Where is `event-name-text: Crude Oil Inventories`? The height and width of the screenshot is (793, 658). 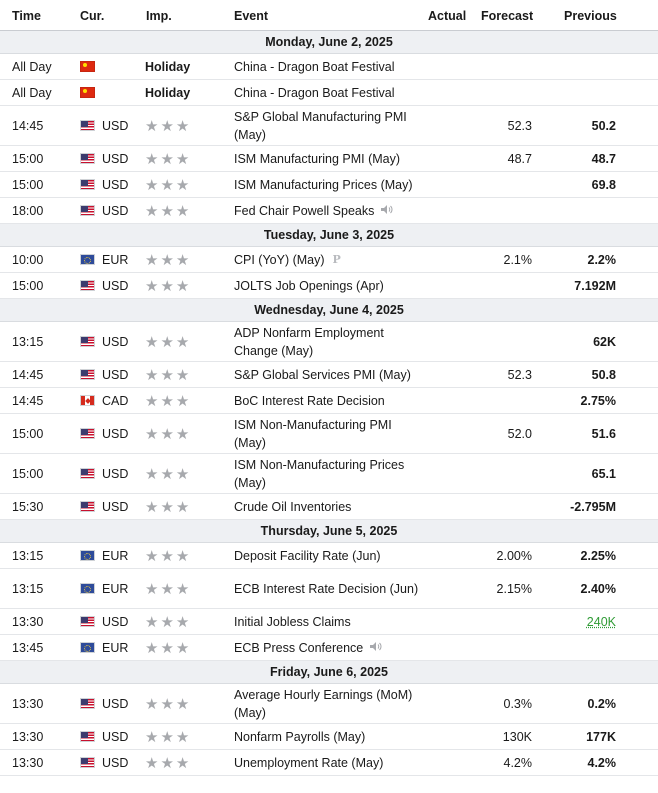
event-name-text: Crude Oil Inventories is located at coordinates (293, 506).